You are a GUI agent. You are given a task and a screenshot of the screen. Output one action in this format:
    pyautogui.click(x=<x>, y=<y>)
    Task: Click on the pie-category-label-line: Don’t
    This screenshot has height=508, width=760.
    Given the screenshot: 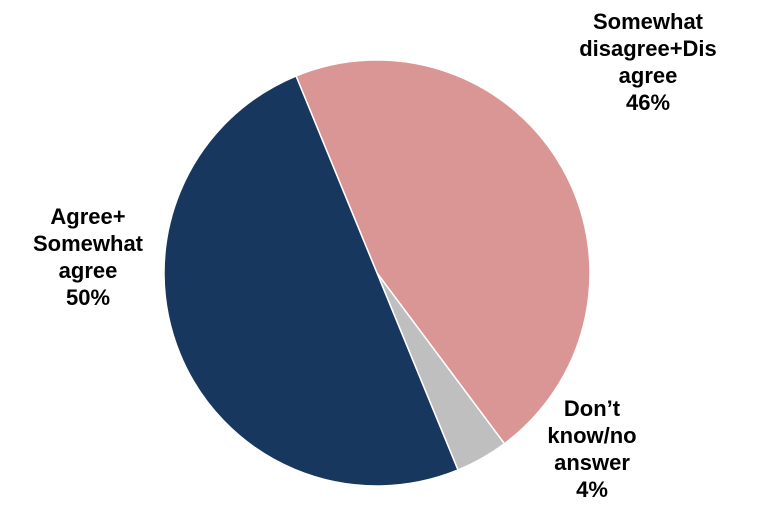 What is the action you would take?
    pyautogui.click(x=592, y=408)
    